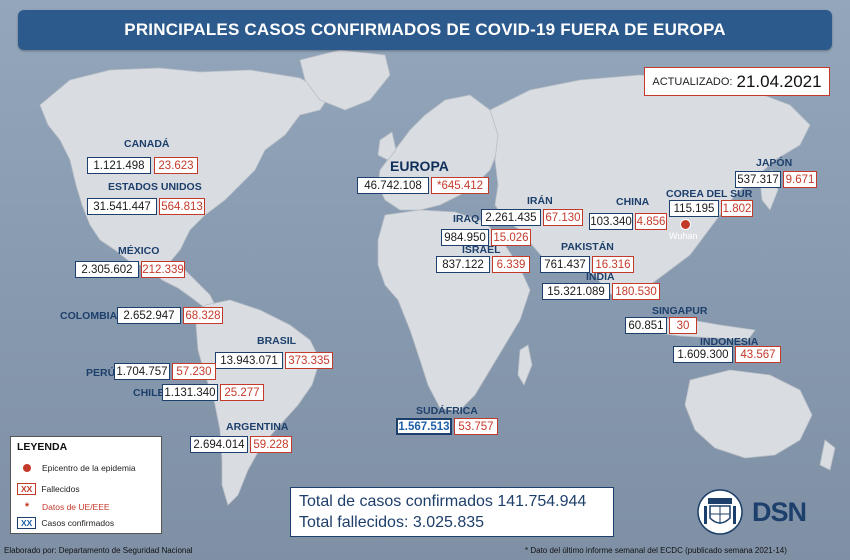  I want to click on cases-japon: 537.317, so click(758, 179).